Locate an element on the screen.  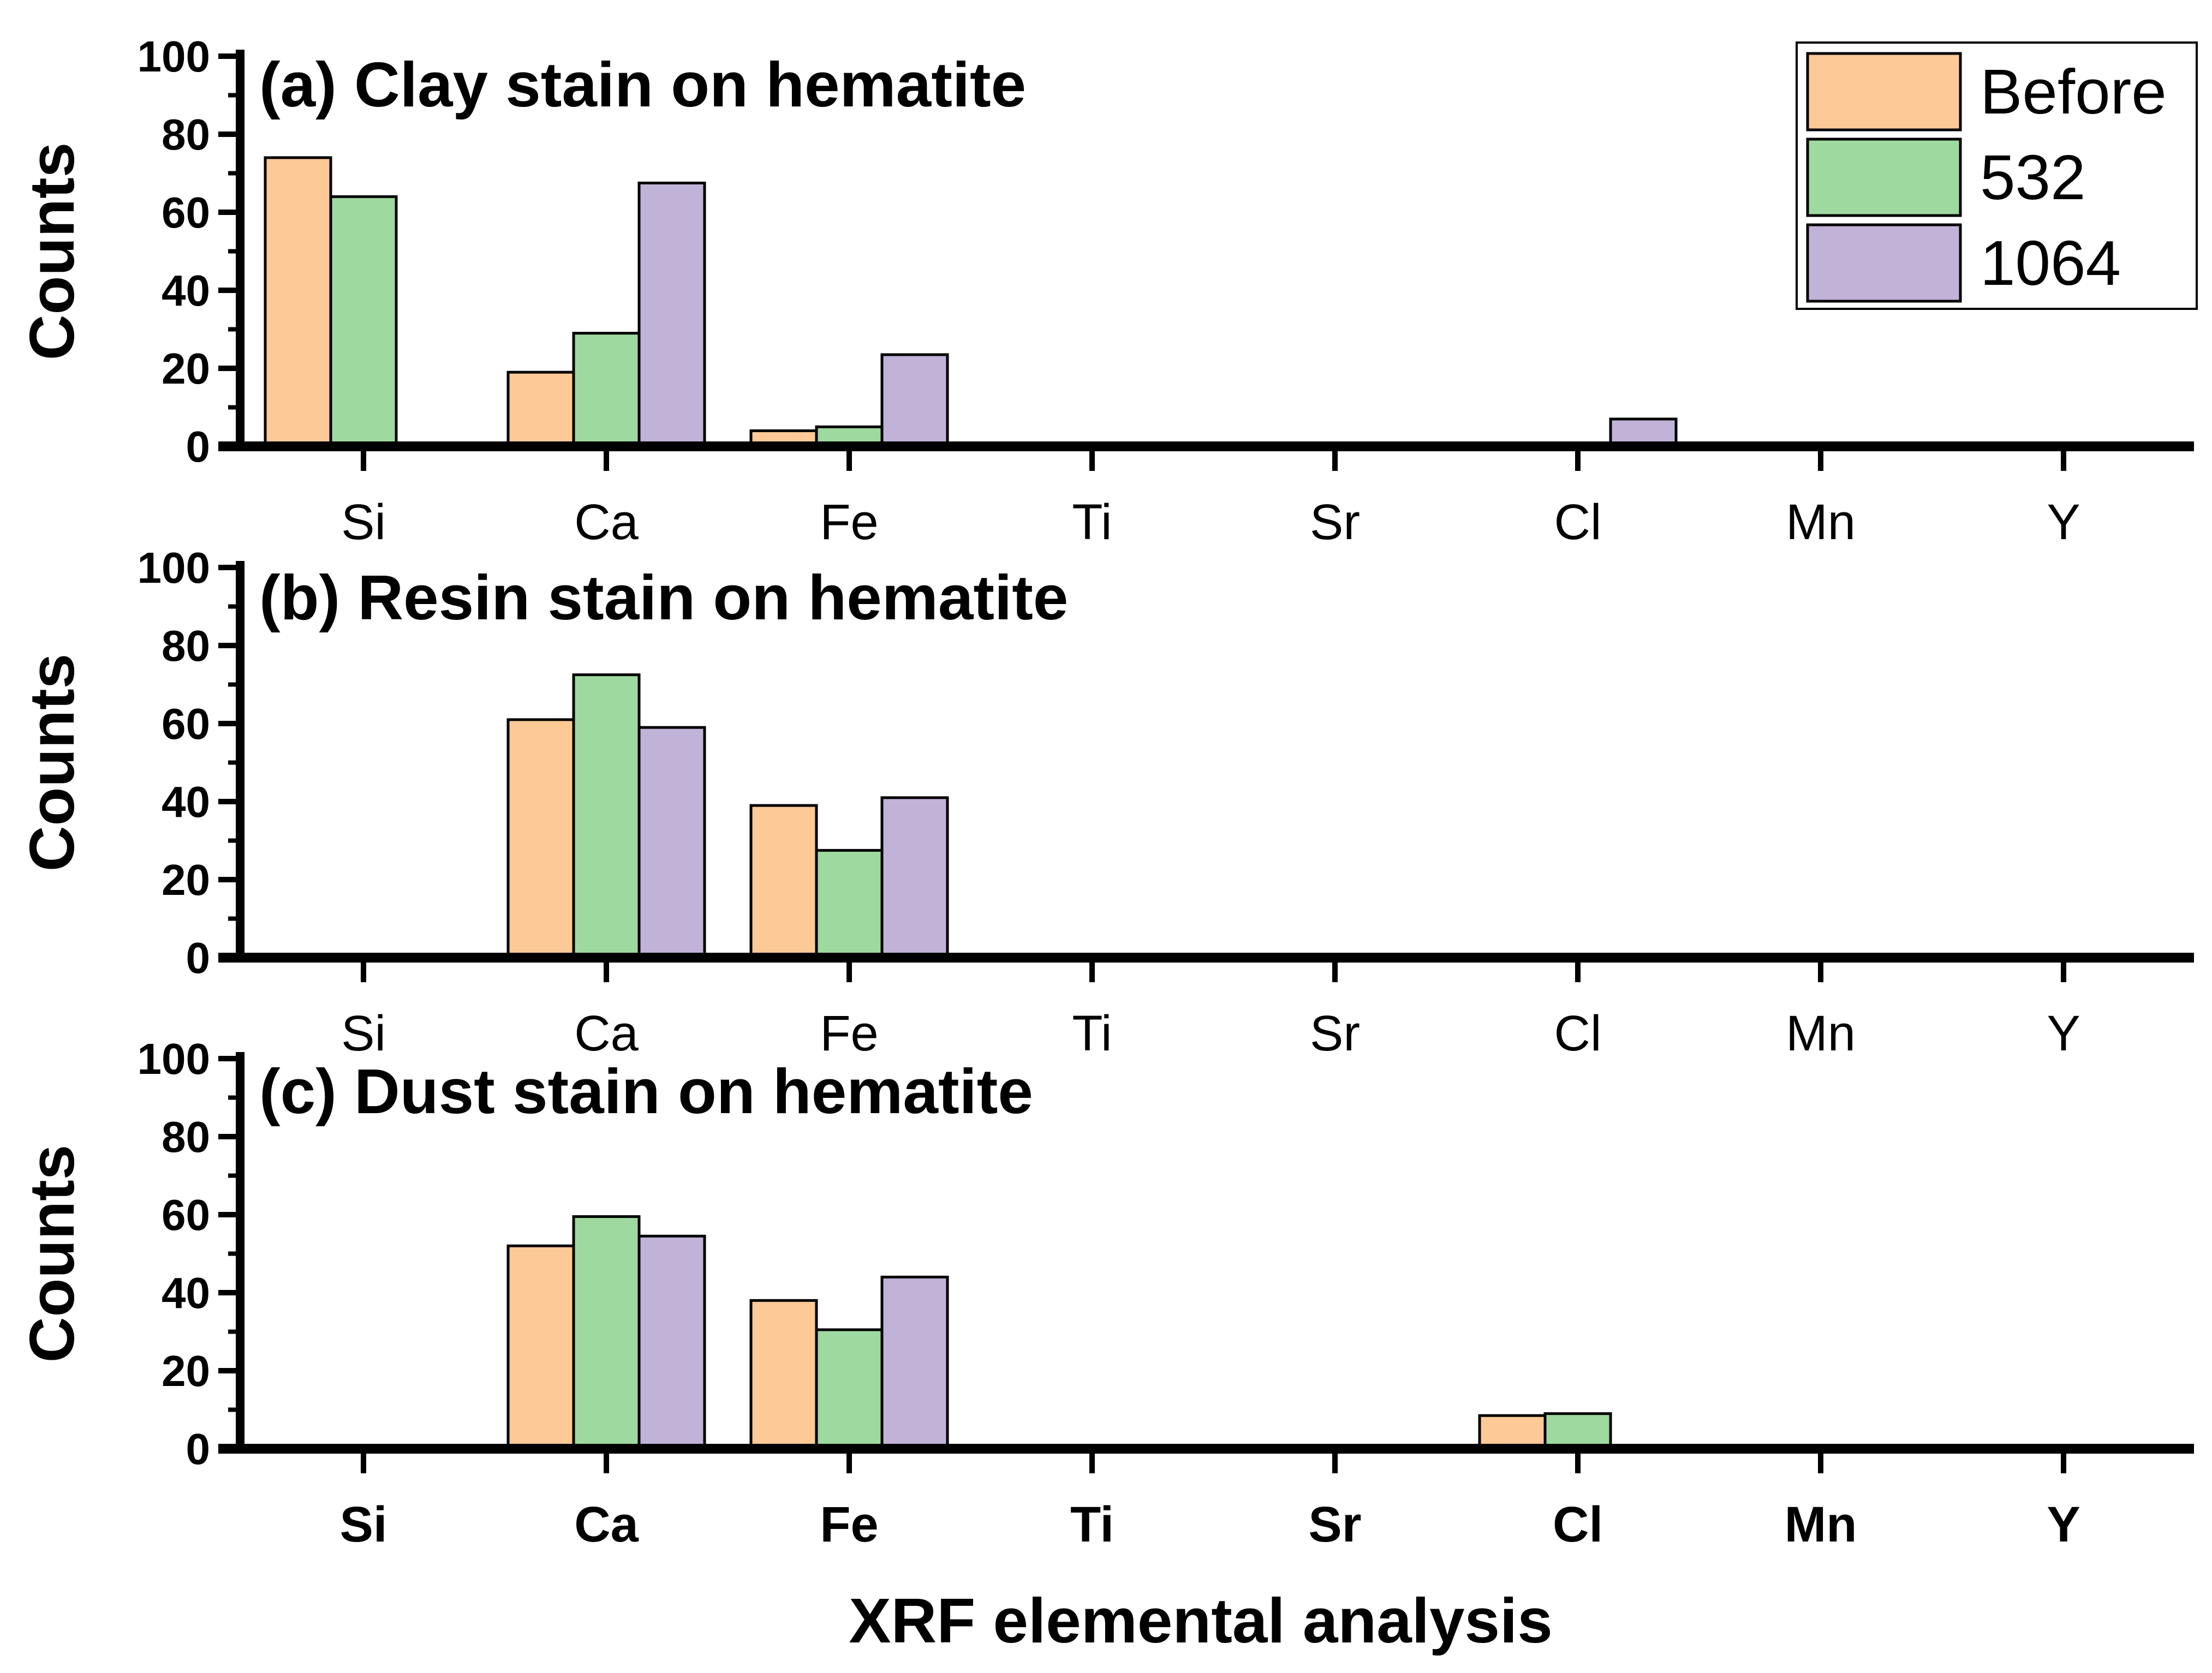
legend-label-1064: 1064 is located at coordinates (2050, 263).